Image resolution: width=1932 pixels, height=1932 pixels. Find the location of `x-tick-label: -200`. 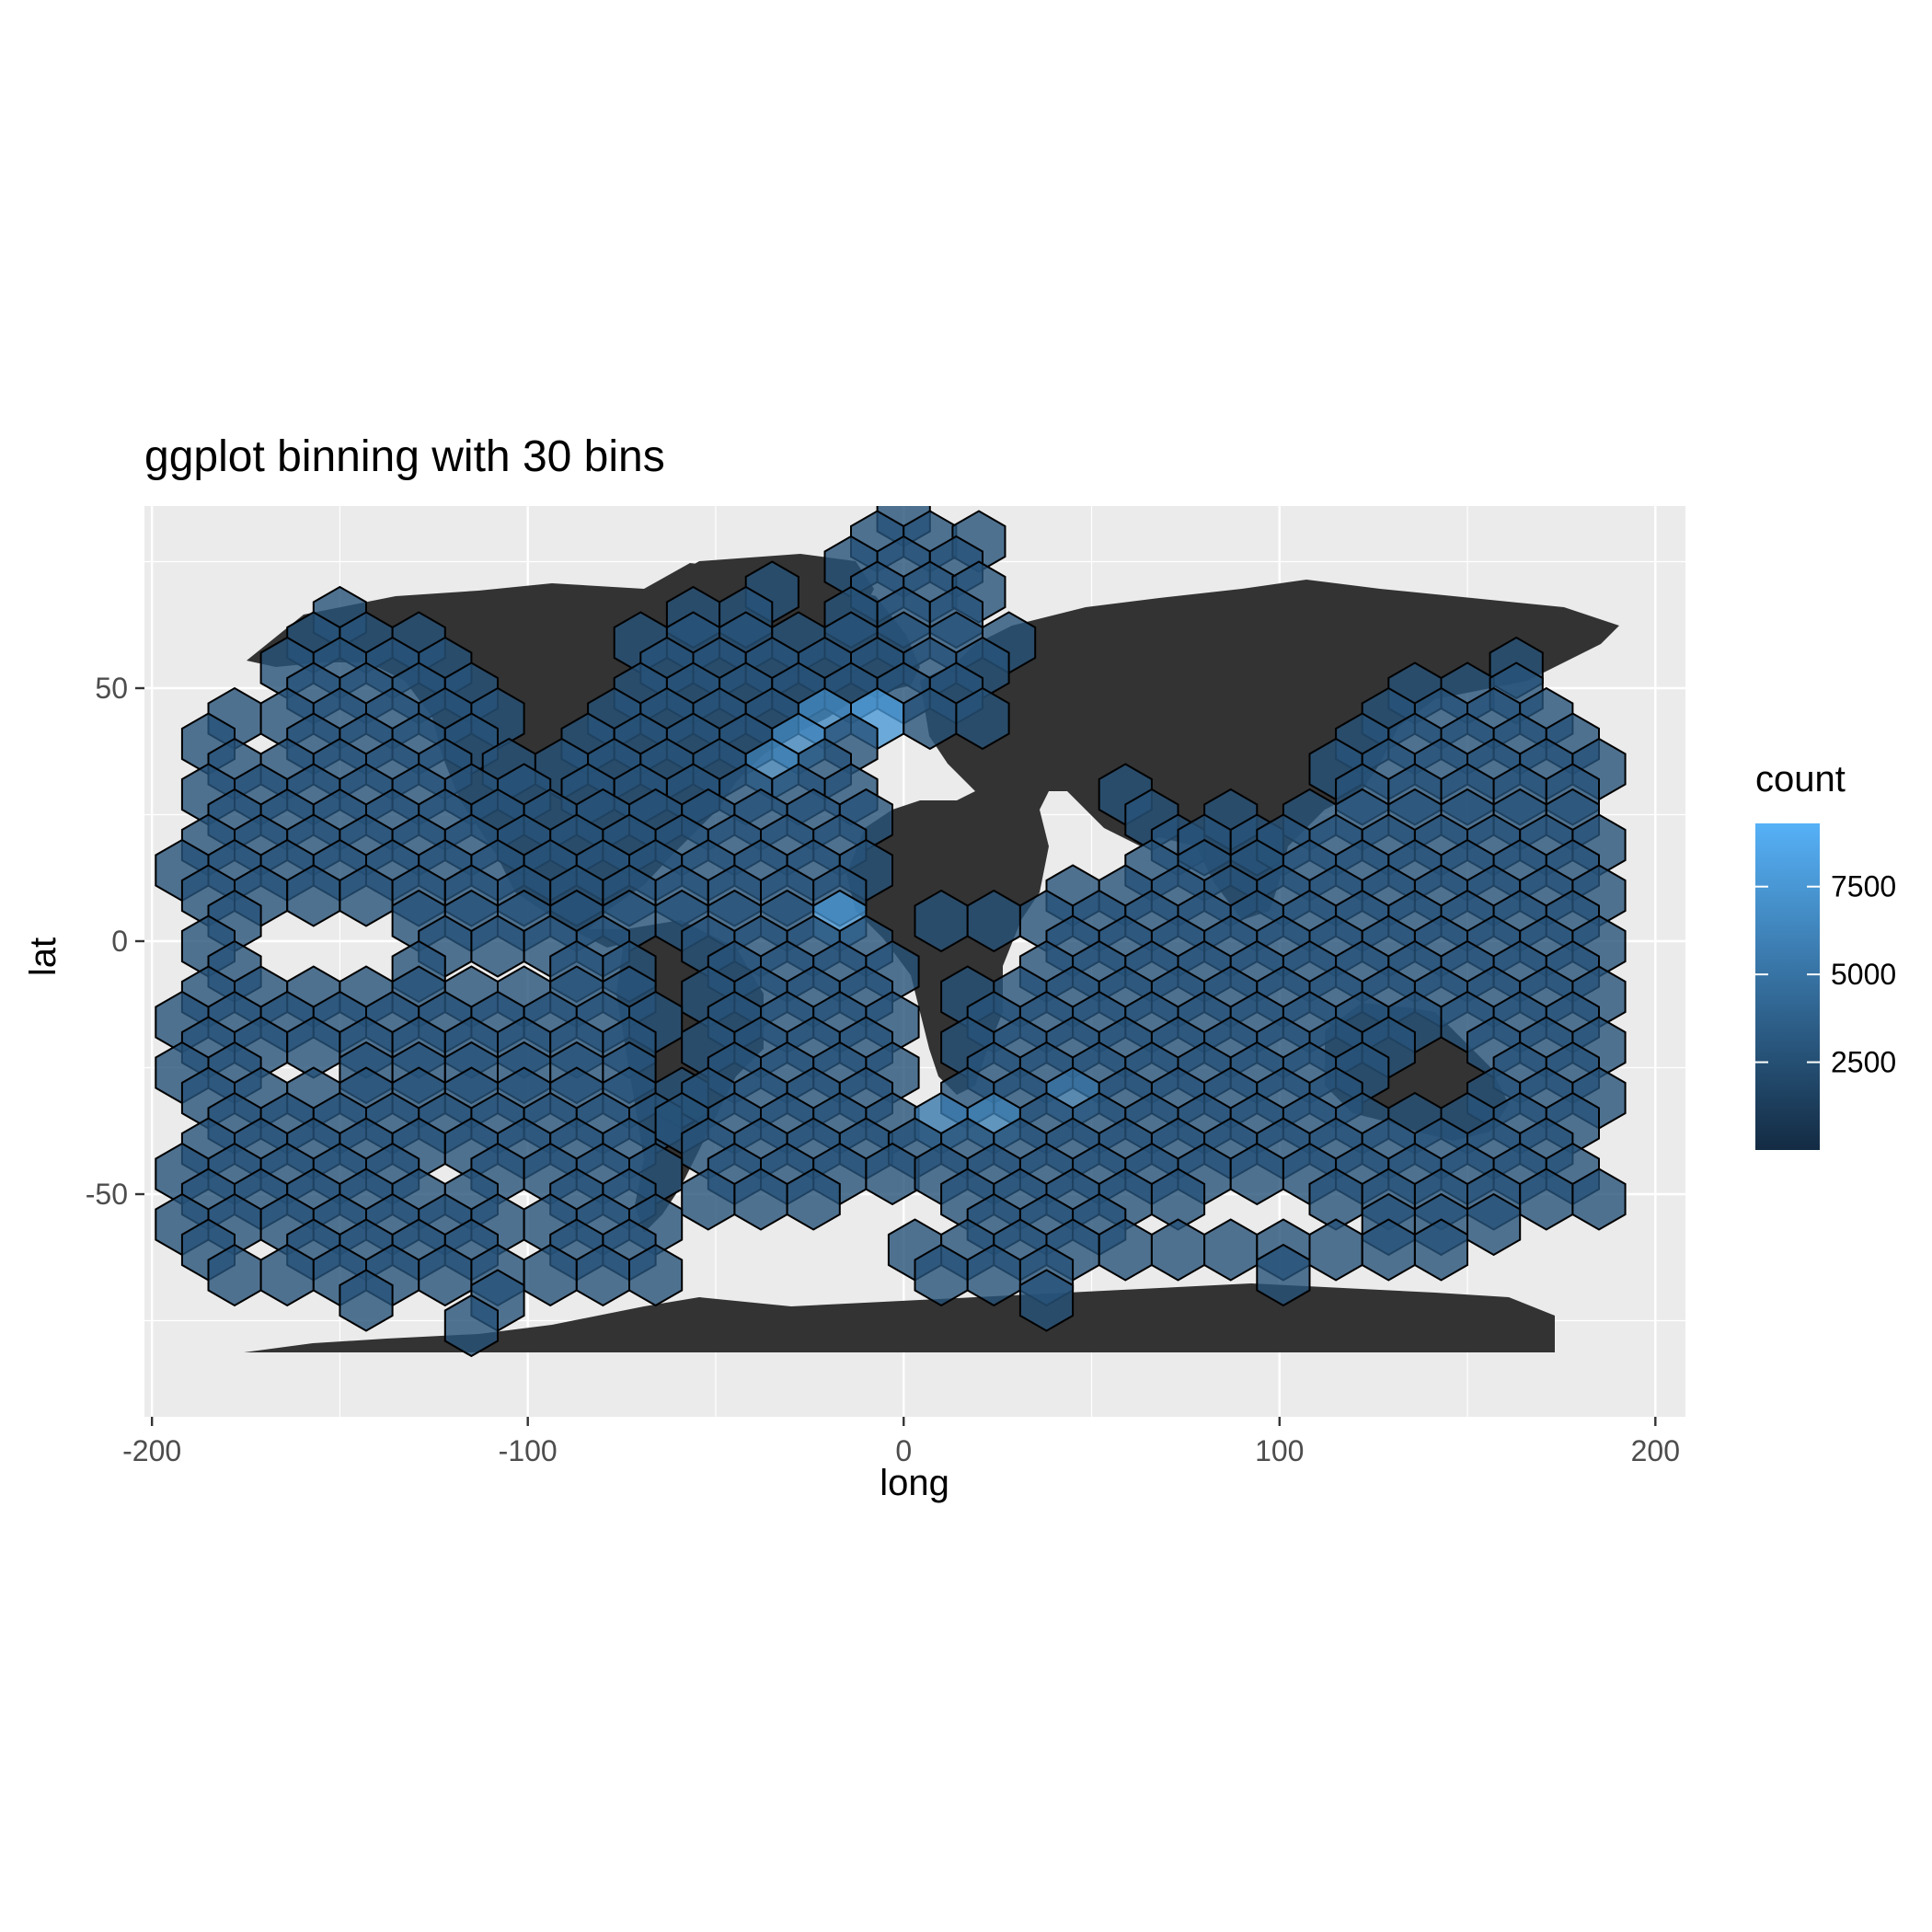

x-tick-label: -200 is located at coordinates (151, 1450).